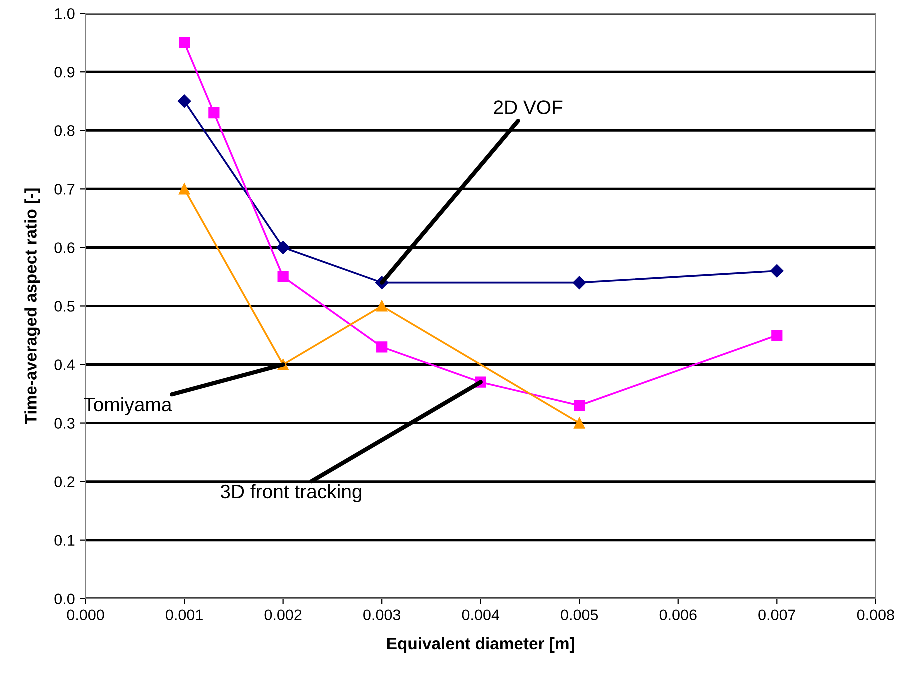  Describe the element at coordinates (777, 615) in the screenshot. I see `x-tick-label: 0.007` at that location.